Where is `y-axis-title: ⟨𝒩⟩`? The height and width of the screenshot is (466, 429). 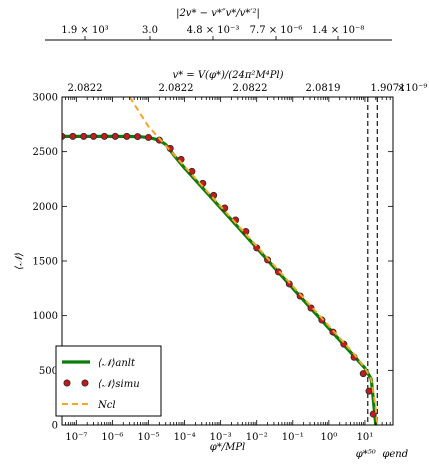 y-axis-title: ⟨𝒩⟩ is located at coordinates (19, 260).